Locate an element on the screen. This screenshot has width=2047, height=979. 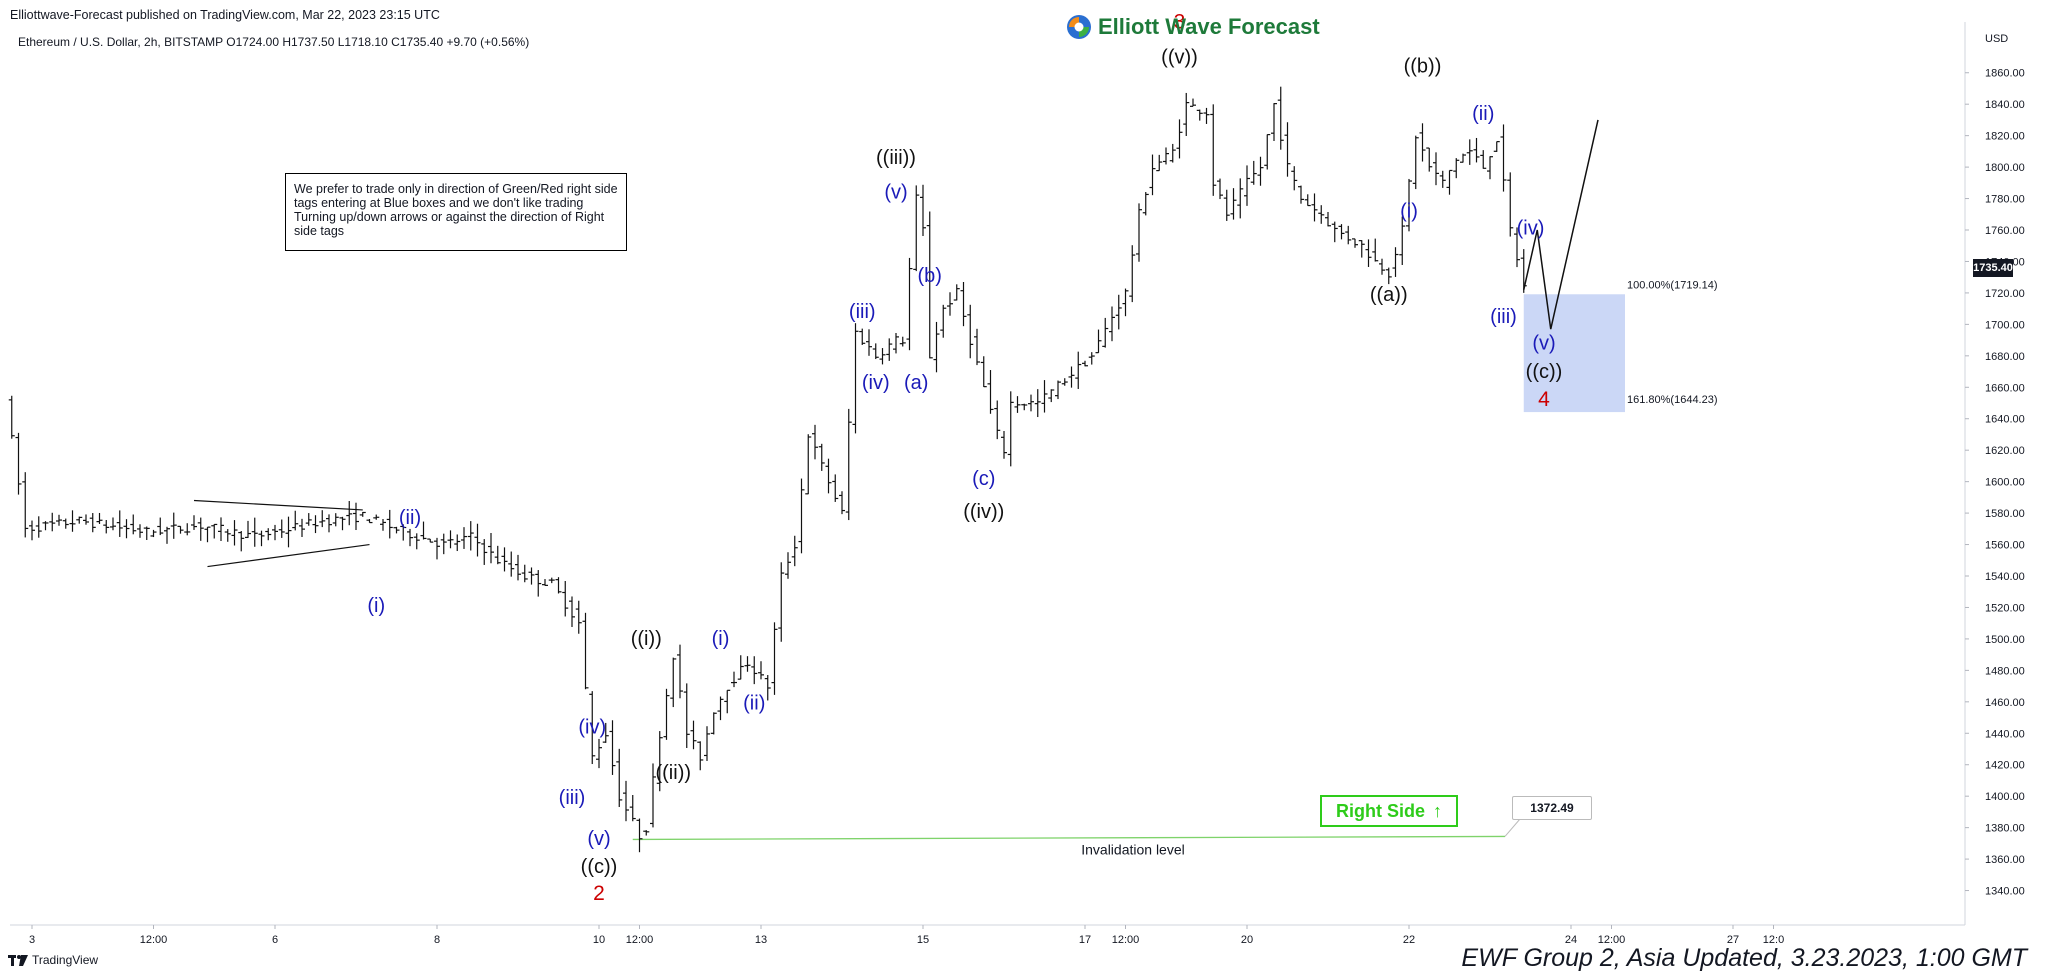
y-tick-label: 1840.00 is located at coordinates (2005, 105).